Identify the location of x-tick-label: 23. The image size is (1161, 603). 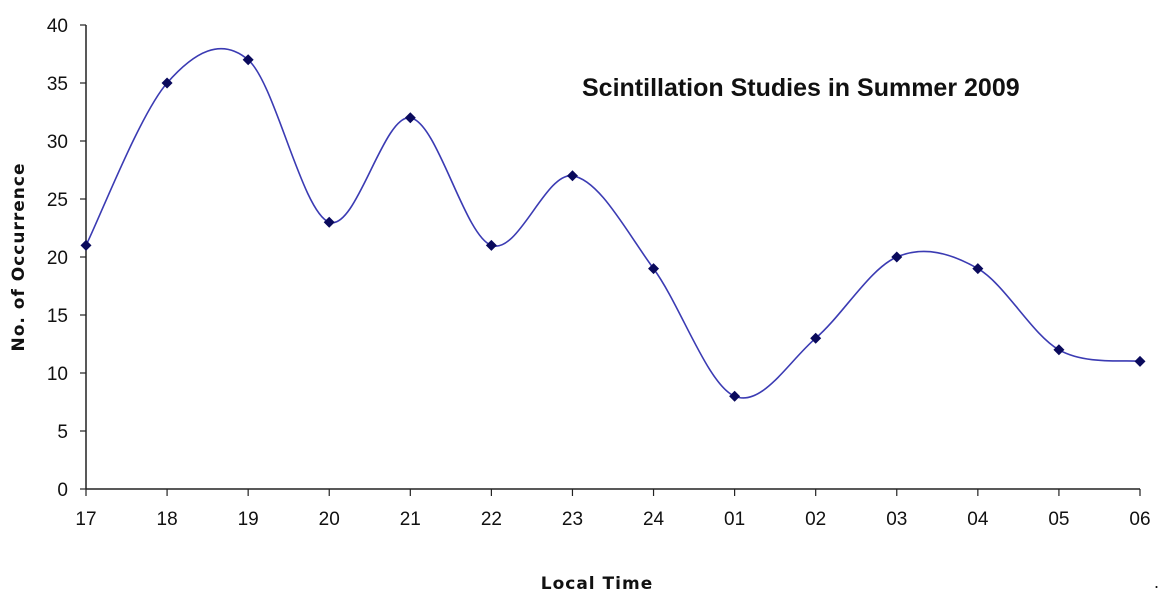
(572, 519).